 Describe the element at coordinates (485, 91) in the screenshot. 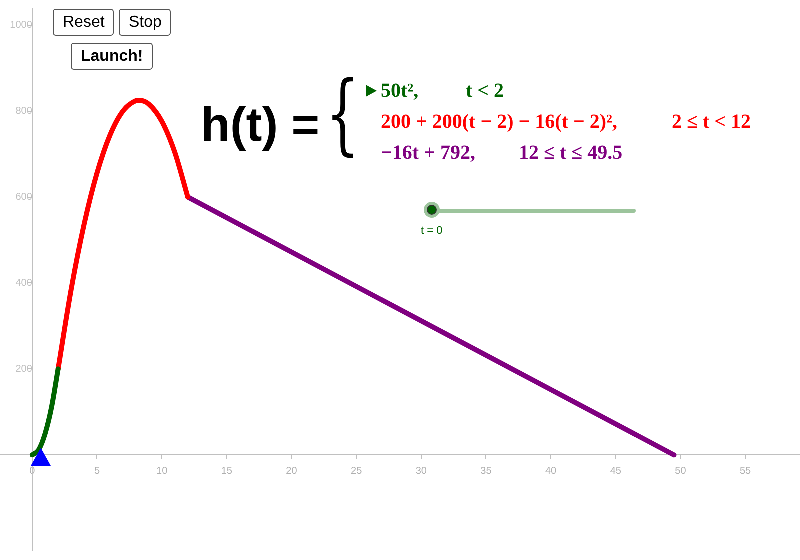

I see `annotation: t < 2` at that location.